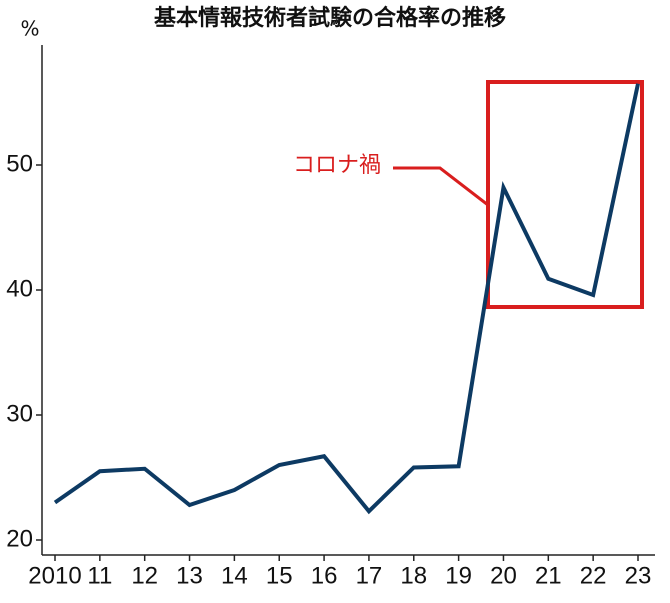 This screenshot has height=603, width=670. I want to click on y-axis-label: %, so click(29, 29).